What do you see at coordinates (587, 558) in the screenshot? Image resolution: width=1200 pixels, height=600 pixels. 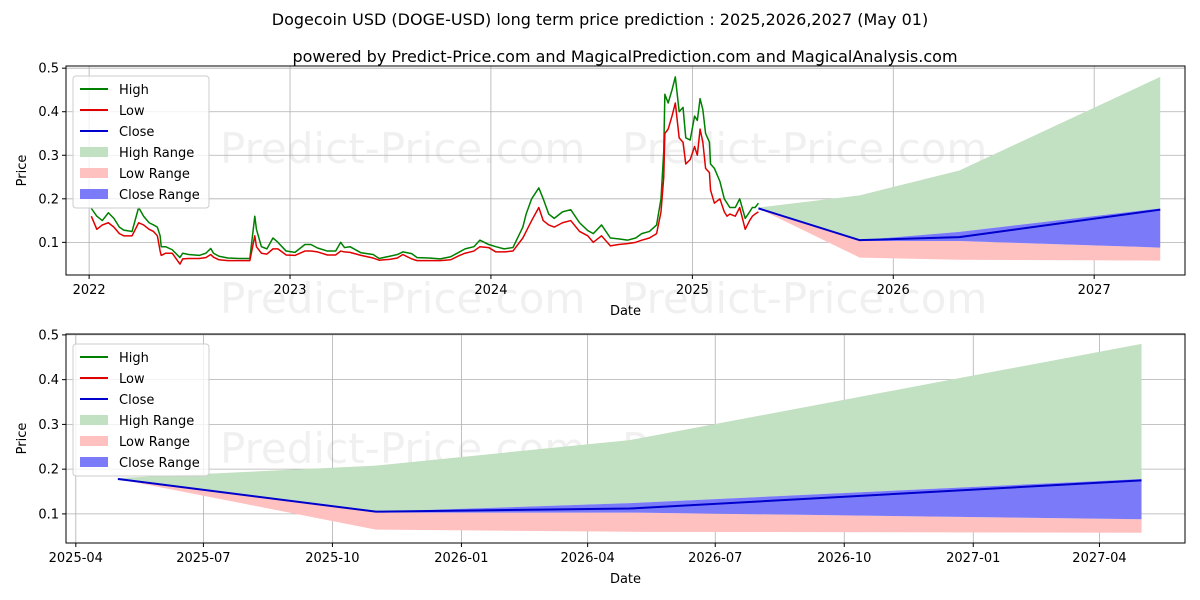 I see `x-tick-label: 2026-04` at bounding box center [587, 558].